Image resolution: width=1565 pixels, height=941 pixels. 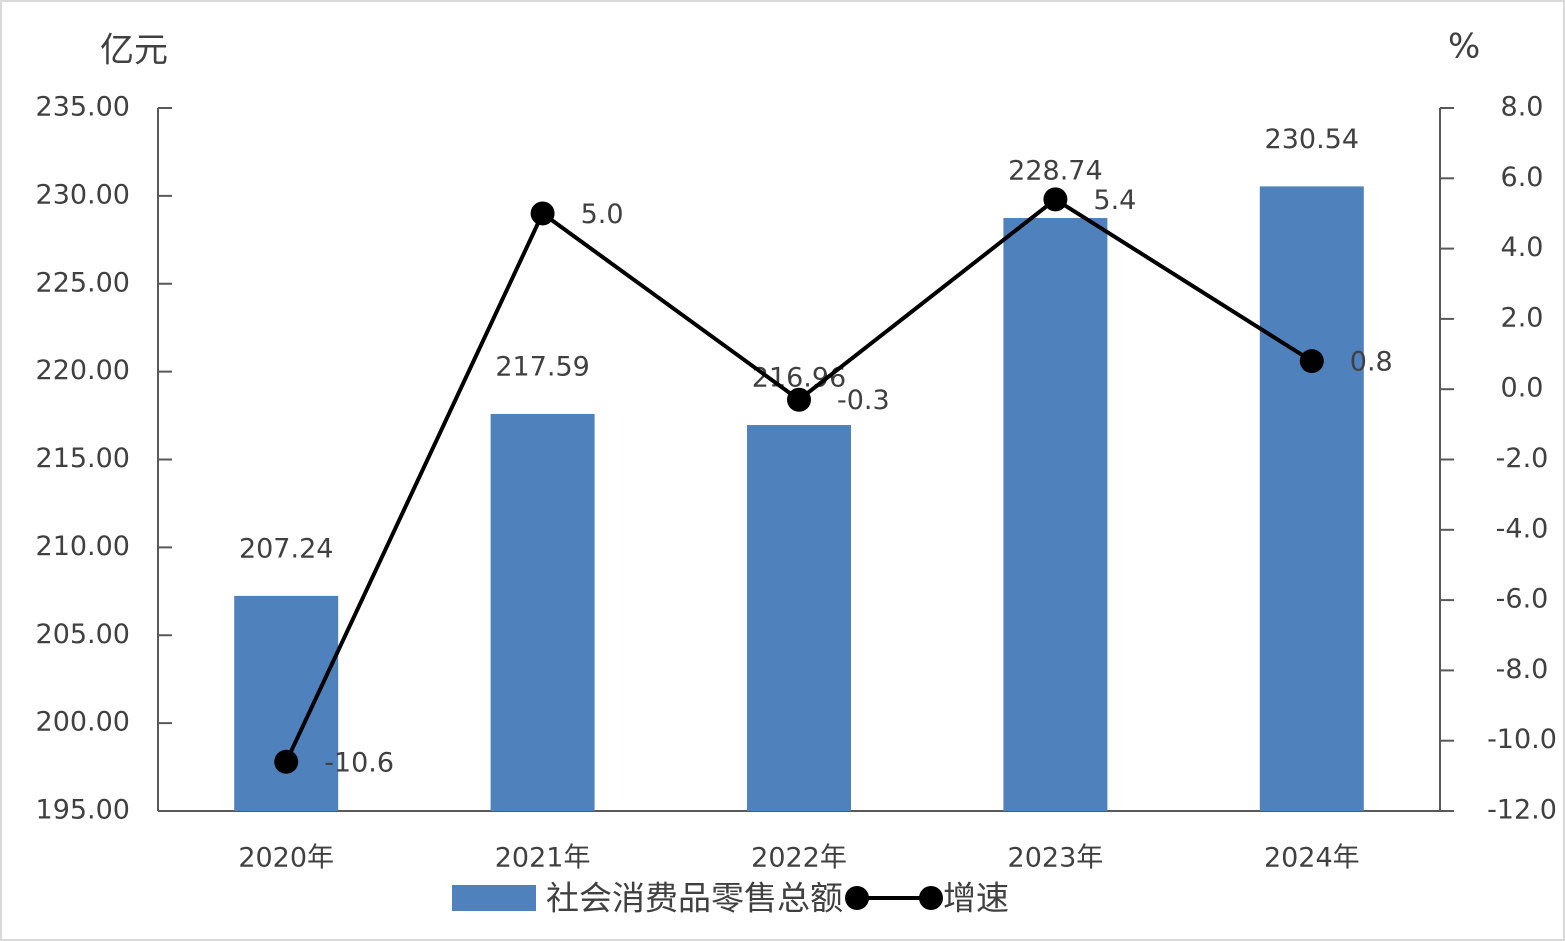 What do you see at coordinates (1312, 858) in the screenshot?
I see `x-tick-label: 2024年` at bounding box center [1312, 858].